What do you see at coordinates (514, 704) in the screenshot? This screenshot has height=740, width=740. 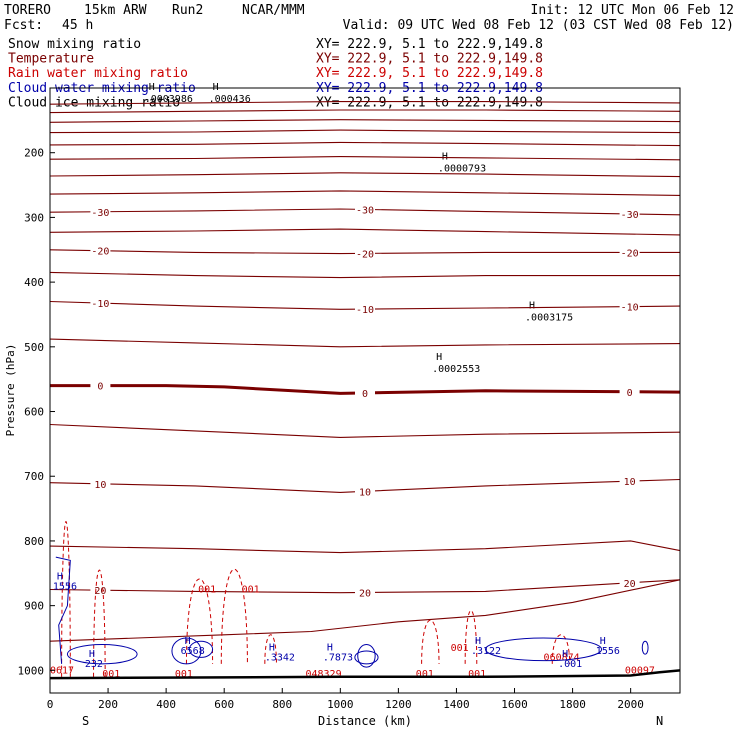 I see `x-tick-label: 1600` at bounding box center [514, 704].